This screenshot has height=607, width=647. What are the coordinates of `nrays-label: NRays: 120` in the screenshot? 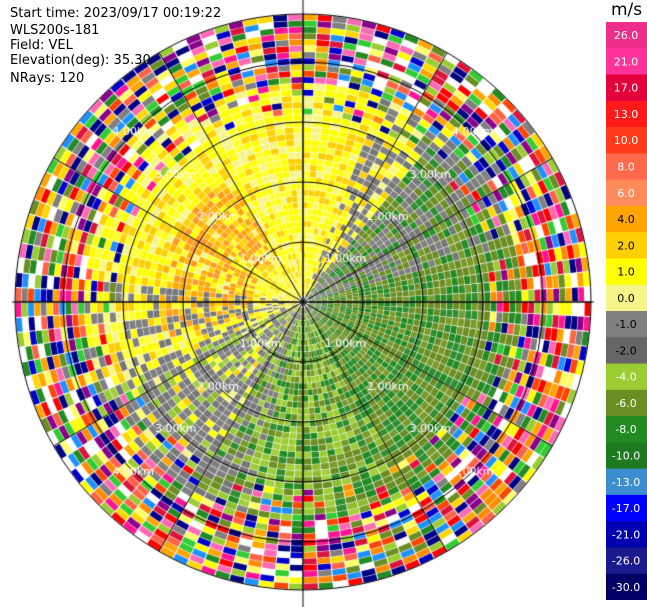 It's located at (47, 78).